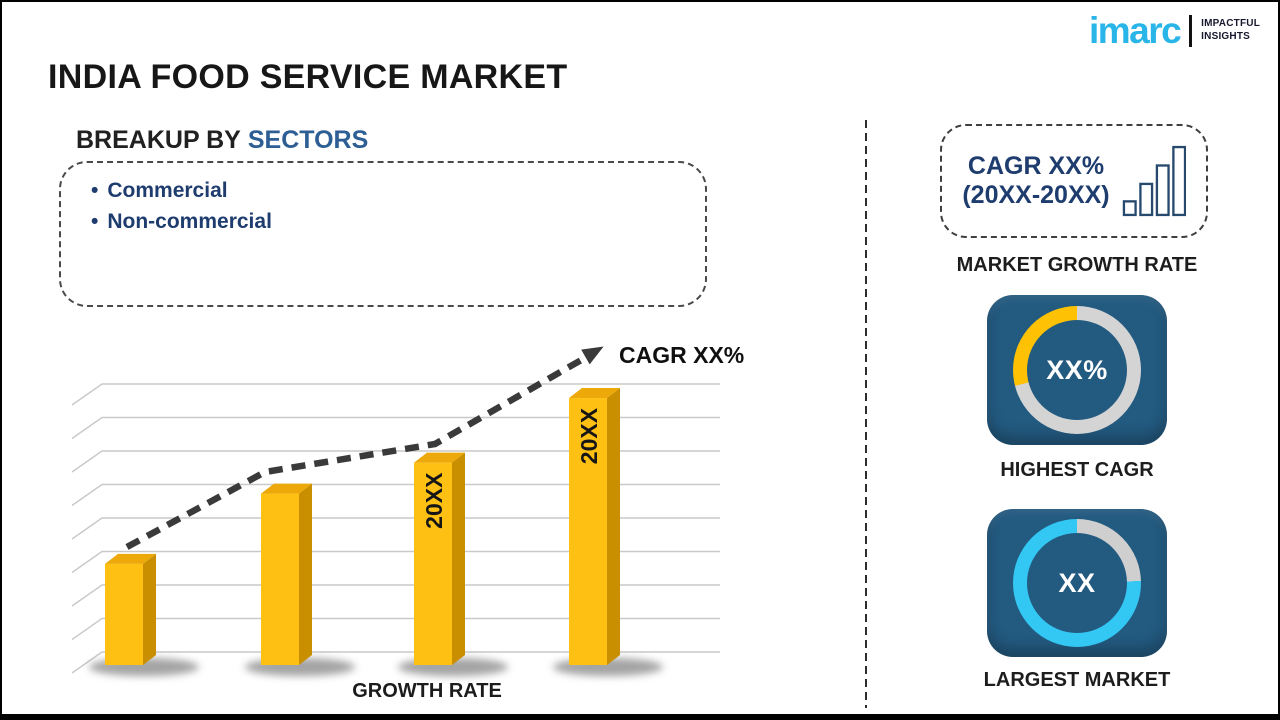 The width and height of the screenshot is (1280, 720). I want to click on logo-tagline-line2: INSIGHTS, so click(1225, 36).